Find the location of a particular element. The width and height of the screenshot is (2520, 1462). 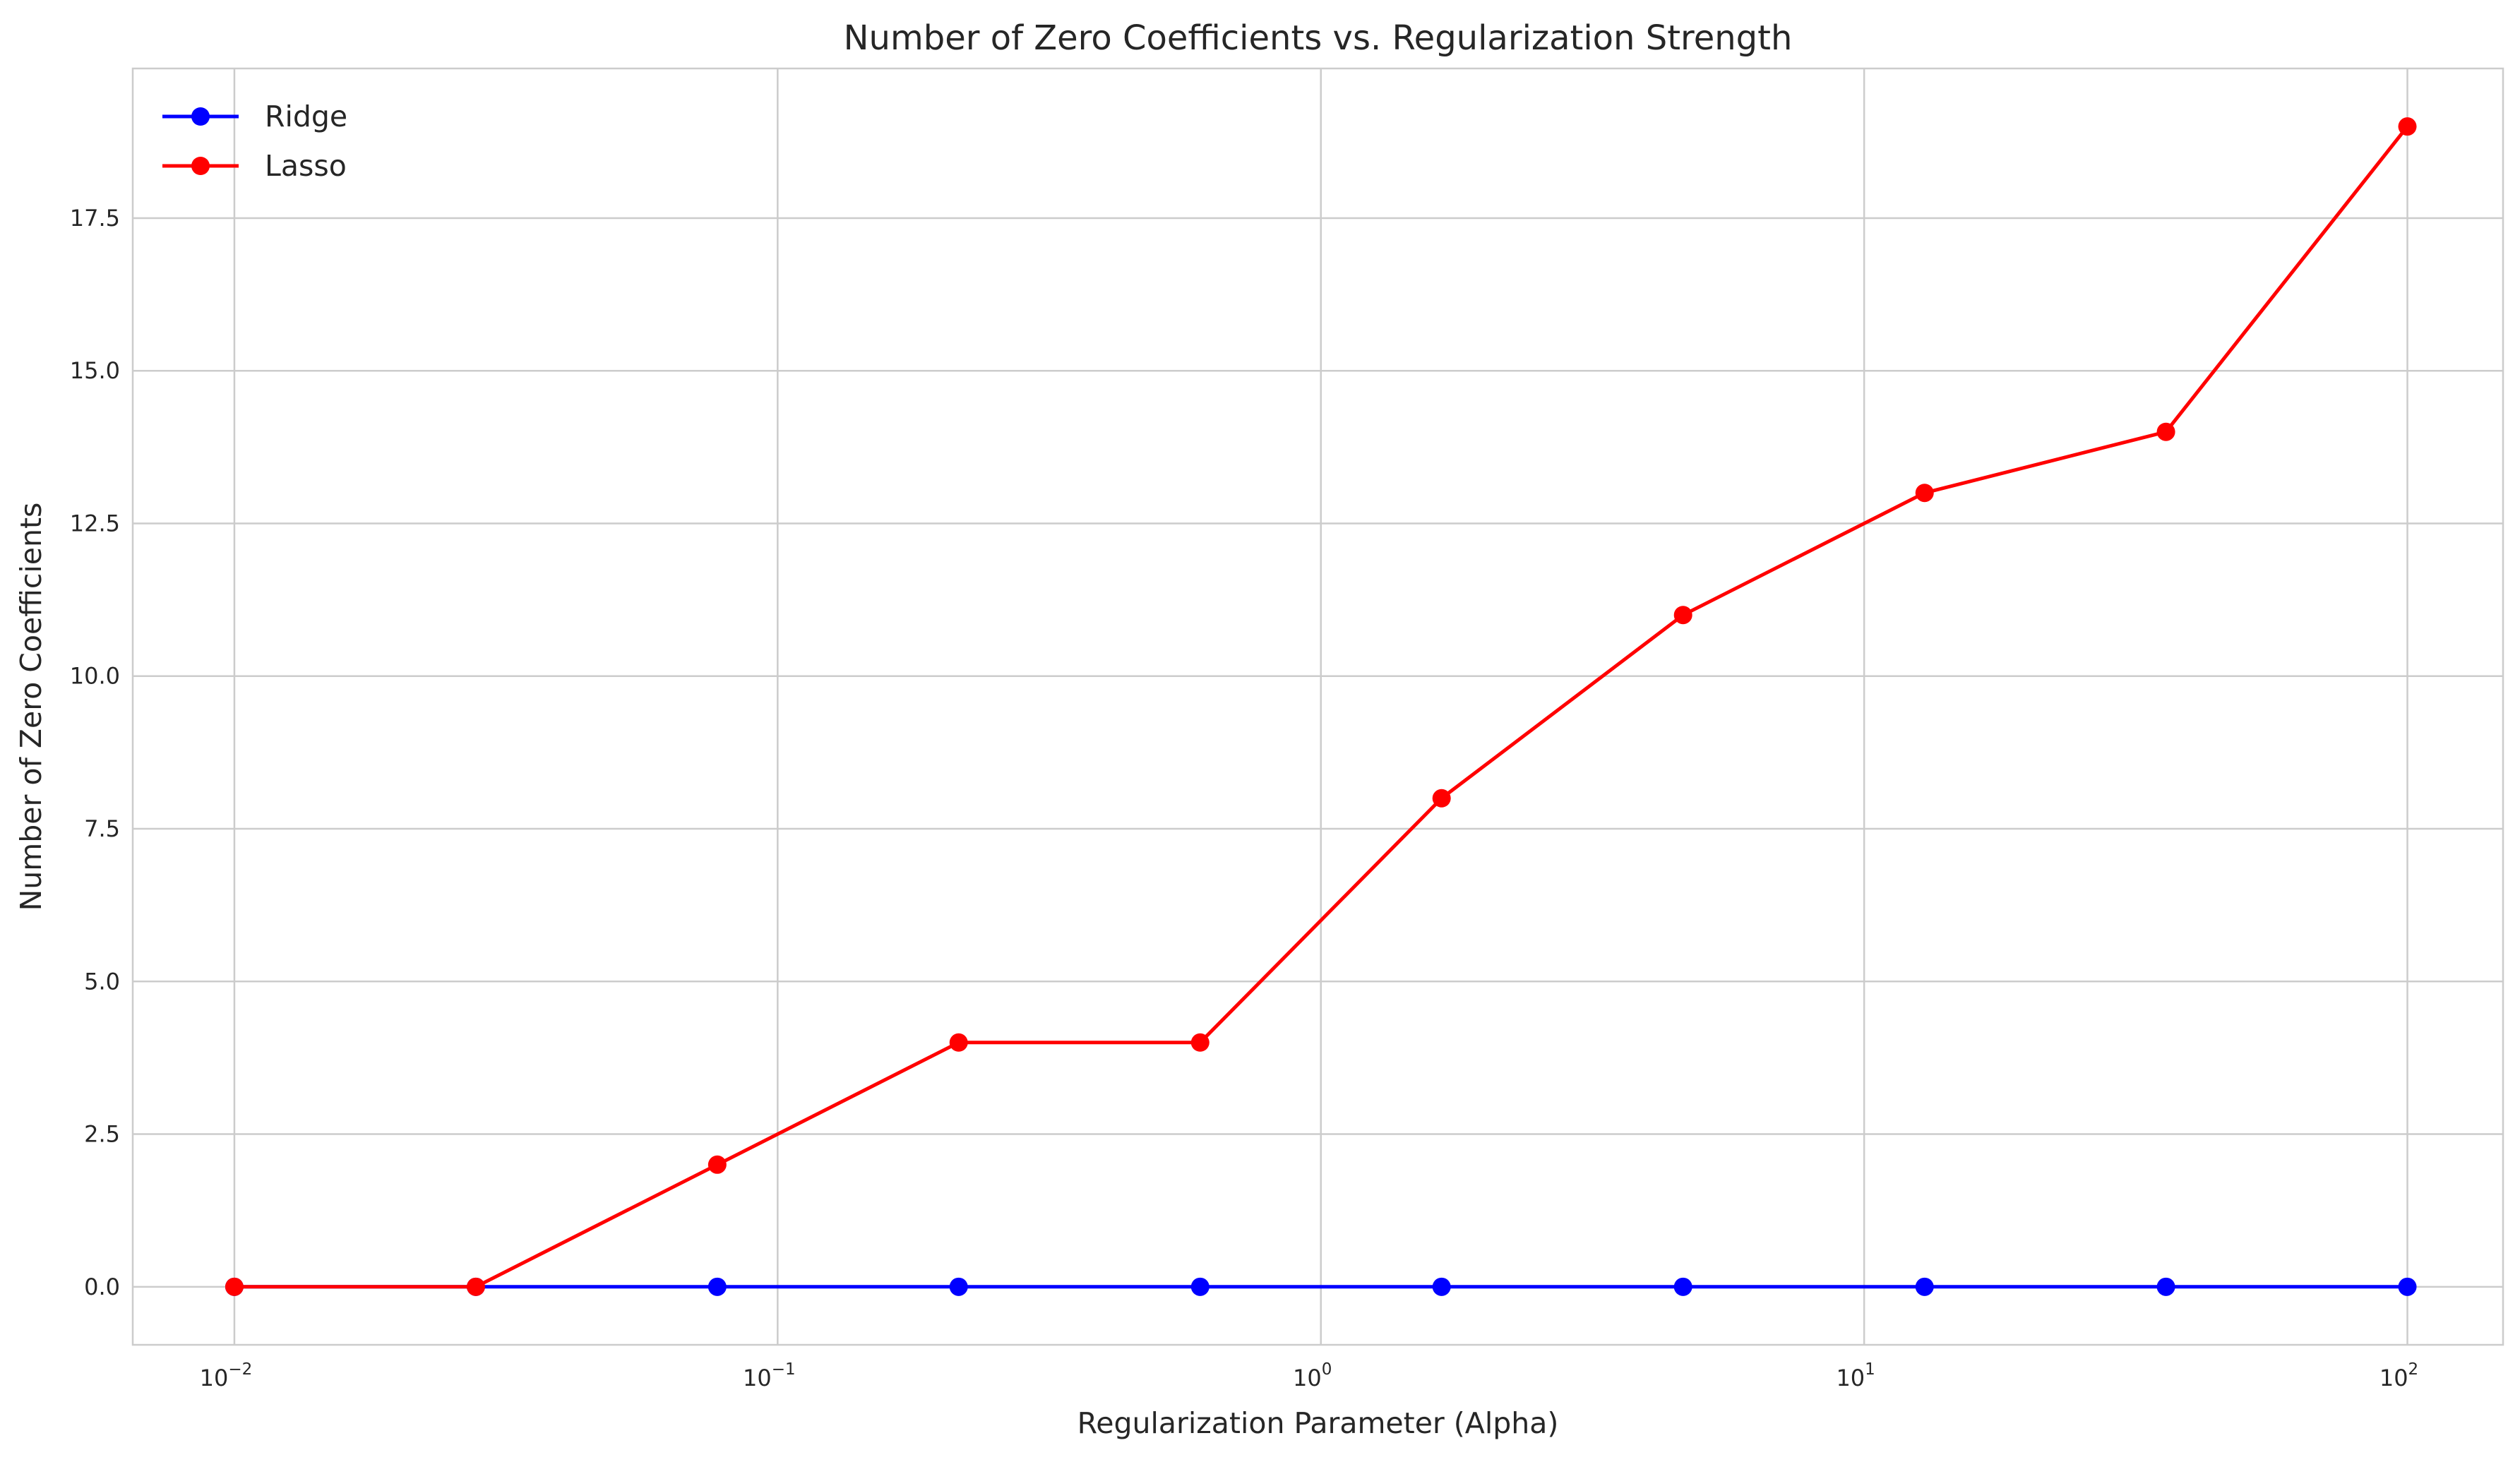

x-tick-label: 10² is located at coordinates (2399, 1375).